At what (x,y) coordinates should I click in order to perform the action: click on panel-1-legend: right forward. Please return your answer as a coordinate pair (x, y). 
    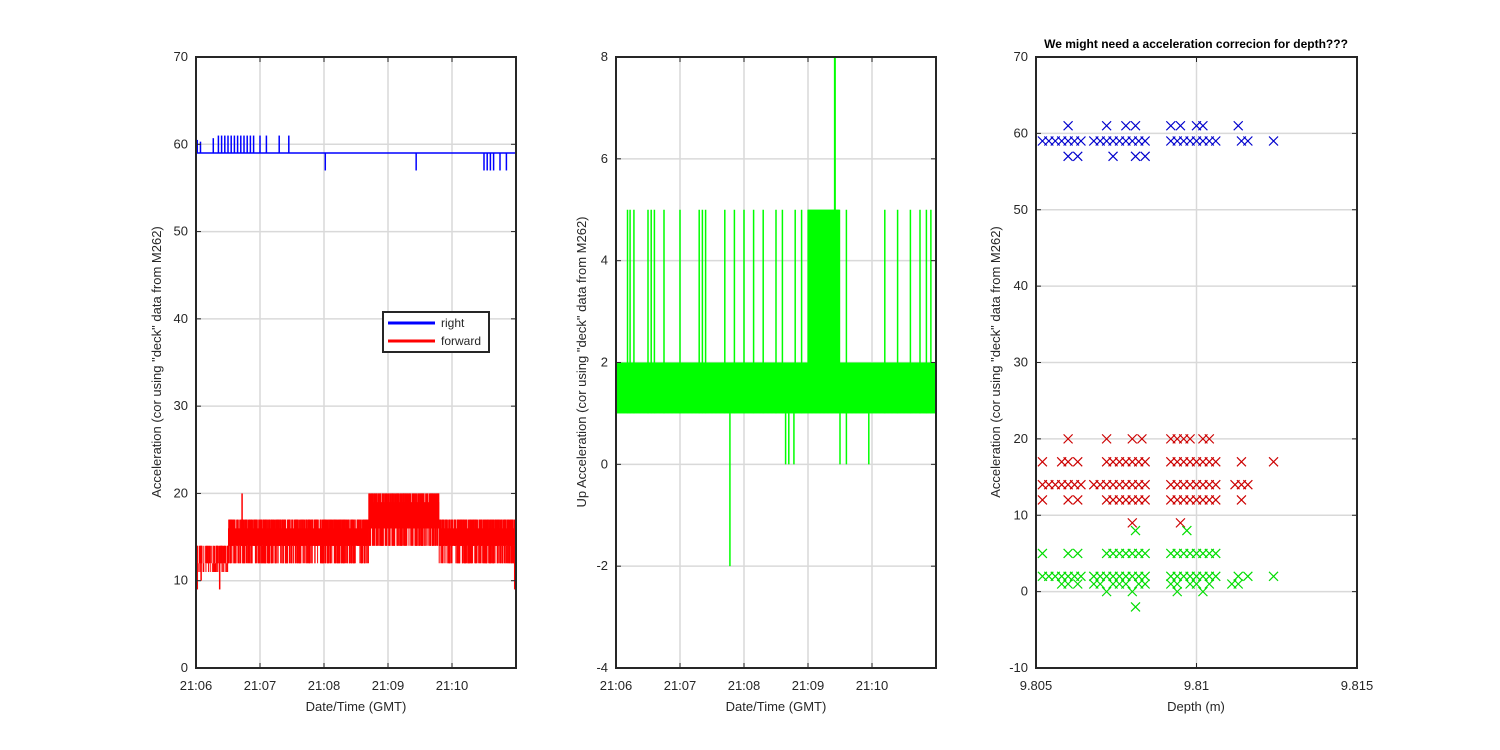
    Looking at the image, I should click on (436, 332).